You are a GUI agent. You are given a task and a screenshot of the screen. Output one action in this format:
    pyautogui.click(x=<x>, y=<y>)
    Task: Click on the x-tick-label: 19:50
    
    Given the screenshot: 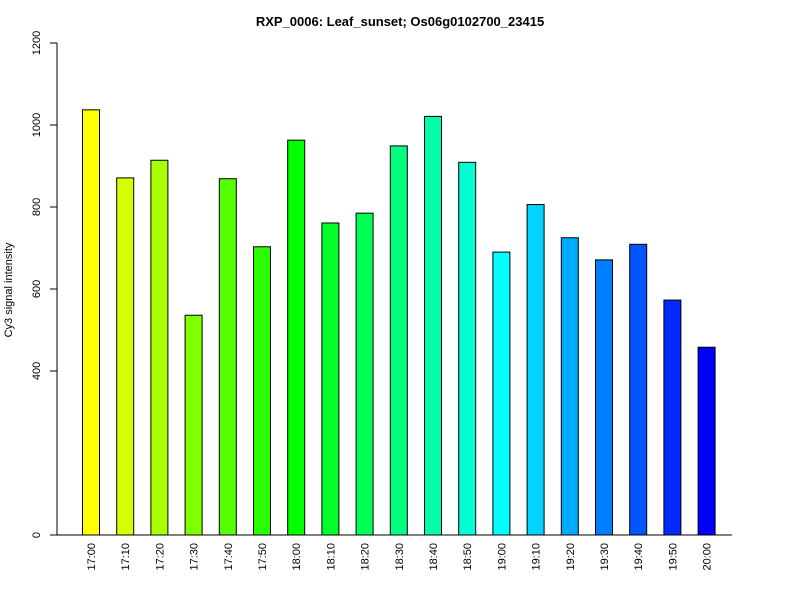 What is the action you would take?
    pyautogui.click(x=673, y=557)
    